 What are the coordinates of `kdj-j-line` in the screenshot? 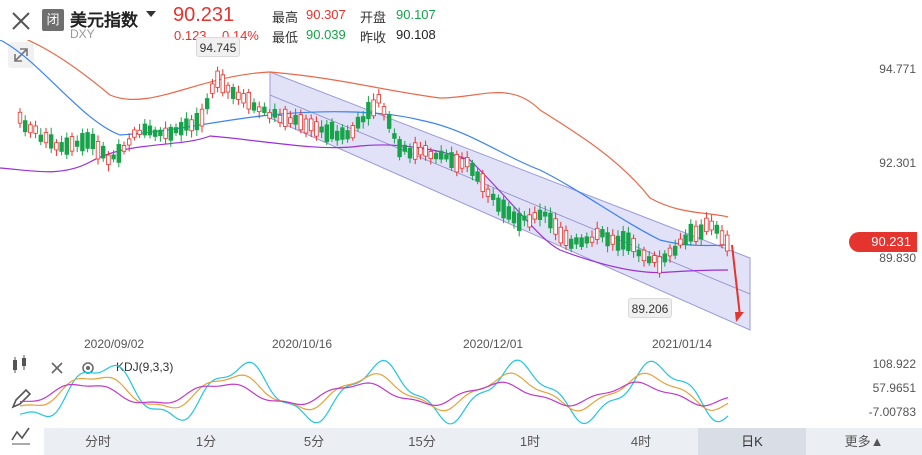 It's located at (374, 392).